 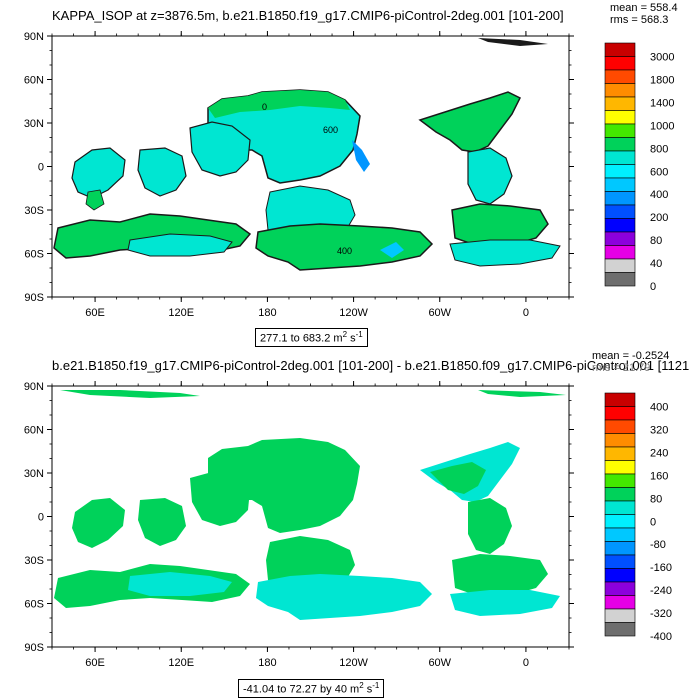 What do you see at coordinates (368, 689) in the screenshot?
I see `range-suffix: s` at bounding box center [368, 689].